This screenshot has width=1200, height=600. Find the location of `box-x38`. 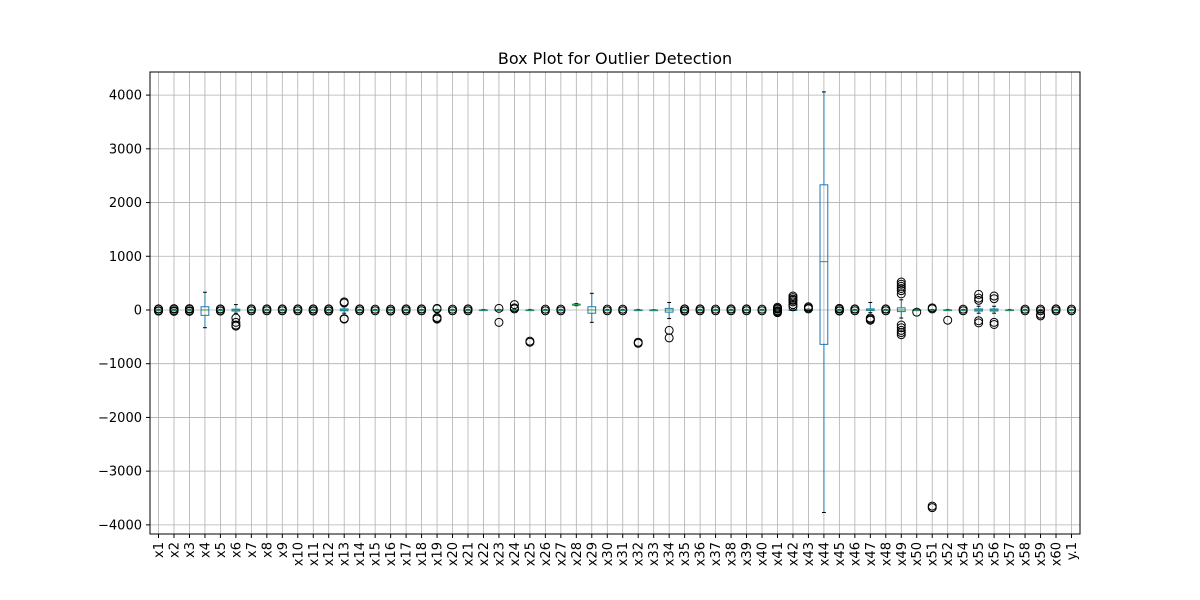

box-x38 is located at coordinates (731, 310).